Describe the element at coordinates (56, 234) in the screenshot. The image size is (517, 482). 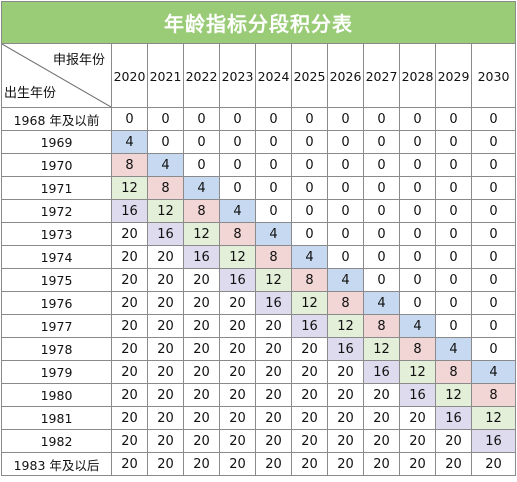
I see `birth-year-label: 1973` at that location.